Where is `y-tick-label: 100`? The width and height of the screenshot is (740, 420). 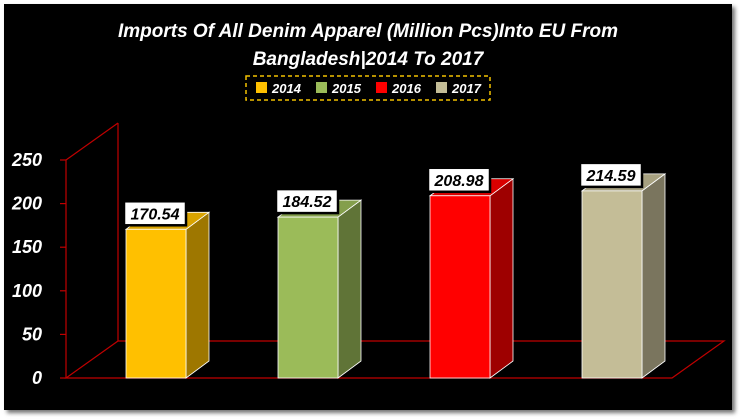 y-tick-label: 100 is located at coordinates (27, 291).